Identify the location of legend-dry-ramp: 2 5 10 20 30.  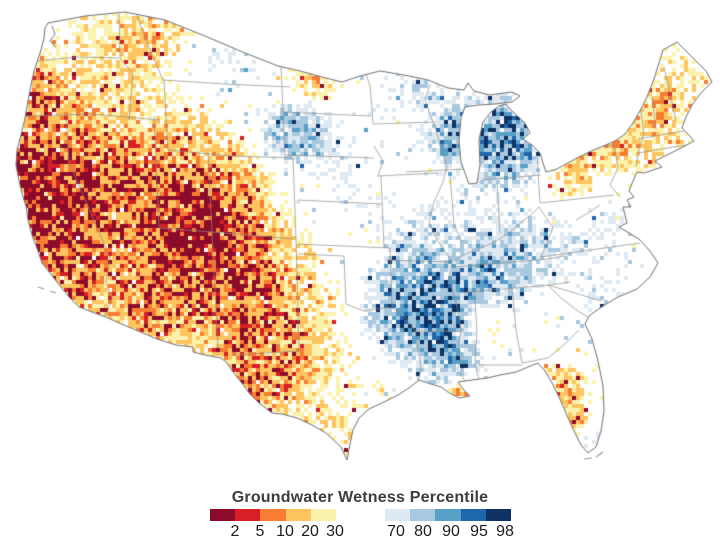
(277, 527).